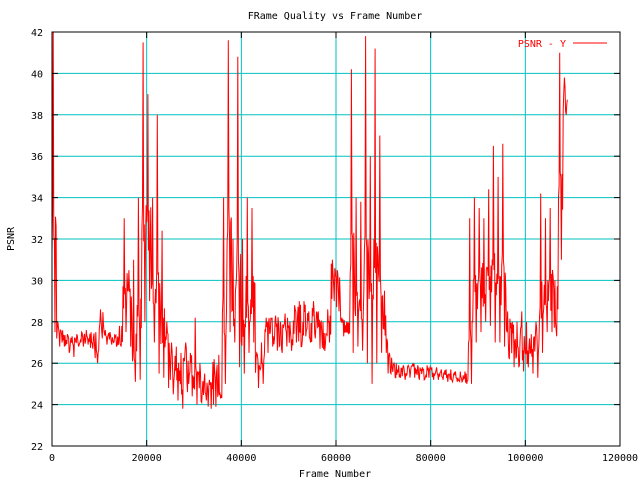 The width and height of the screenshot is (640, 480). Describe the element at coordinates (542, 44) in the screenshot. I see `legend-label: PSNR - Y` at that location.